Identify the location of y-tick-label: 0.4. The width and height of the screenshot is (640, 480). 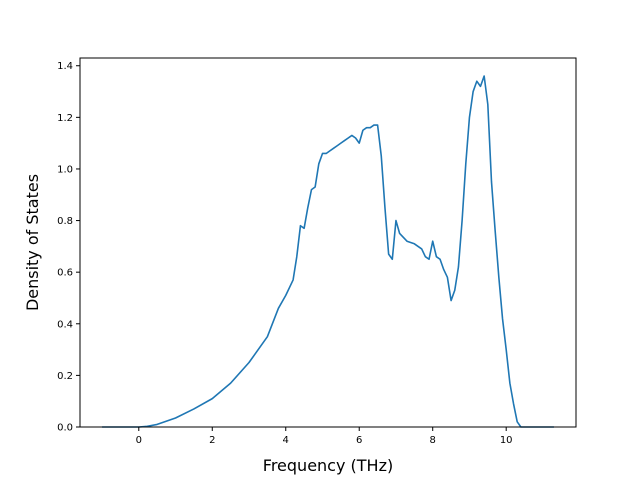
(65, 324).